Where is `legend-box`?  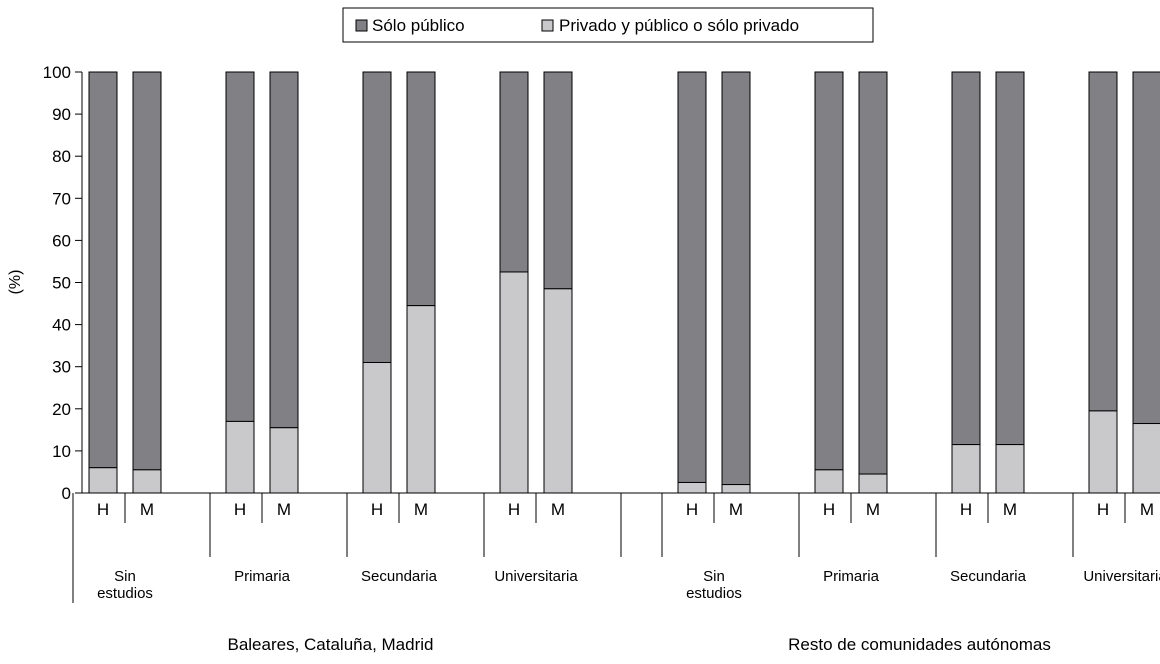 legend-box is located at coordinates (608, 25).